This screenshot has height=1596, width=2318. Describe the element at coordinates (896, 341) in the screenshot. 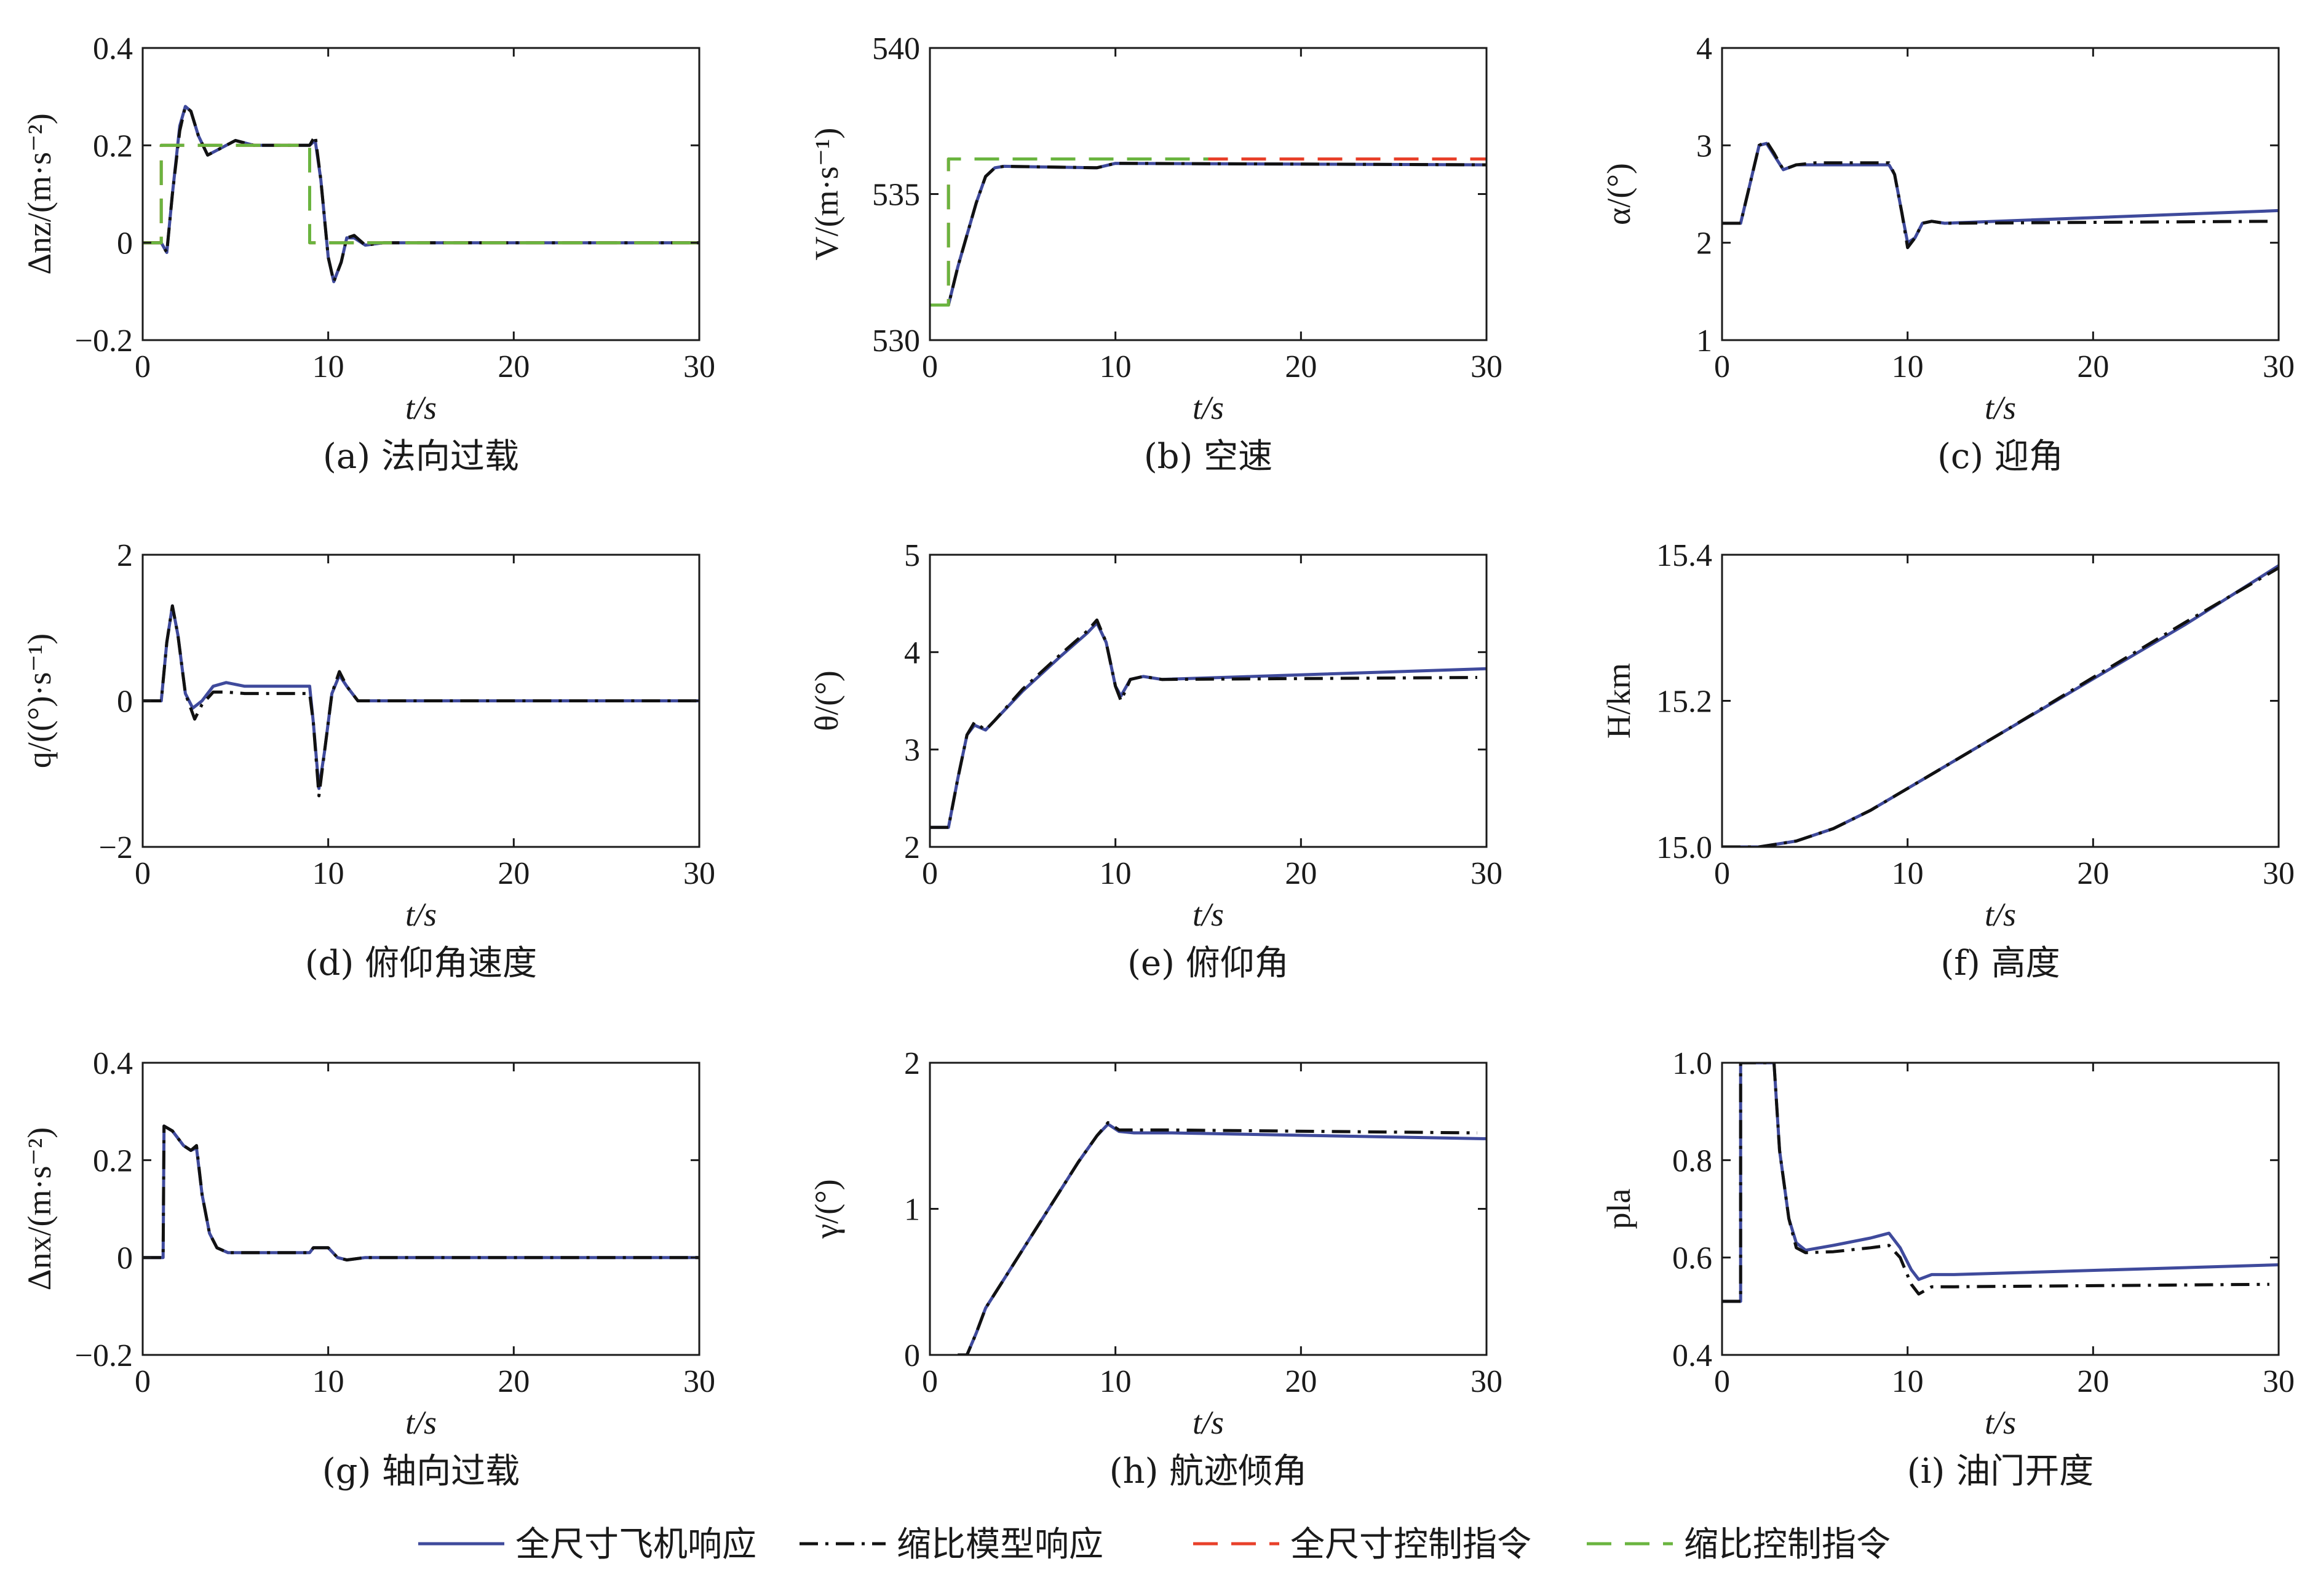

I see `y-tick-label: 530` at that location.